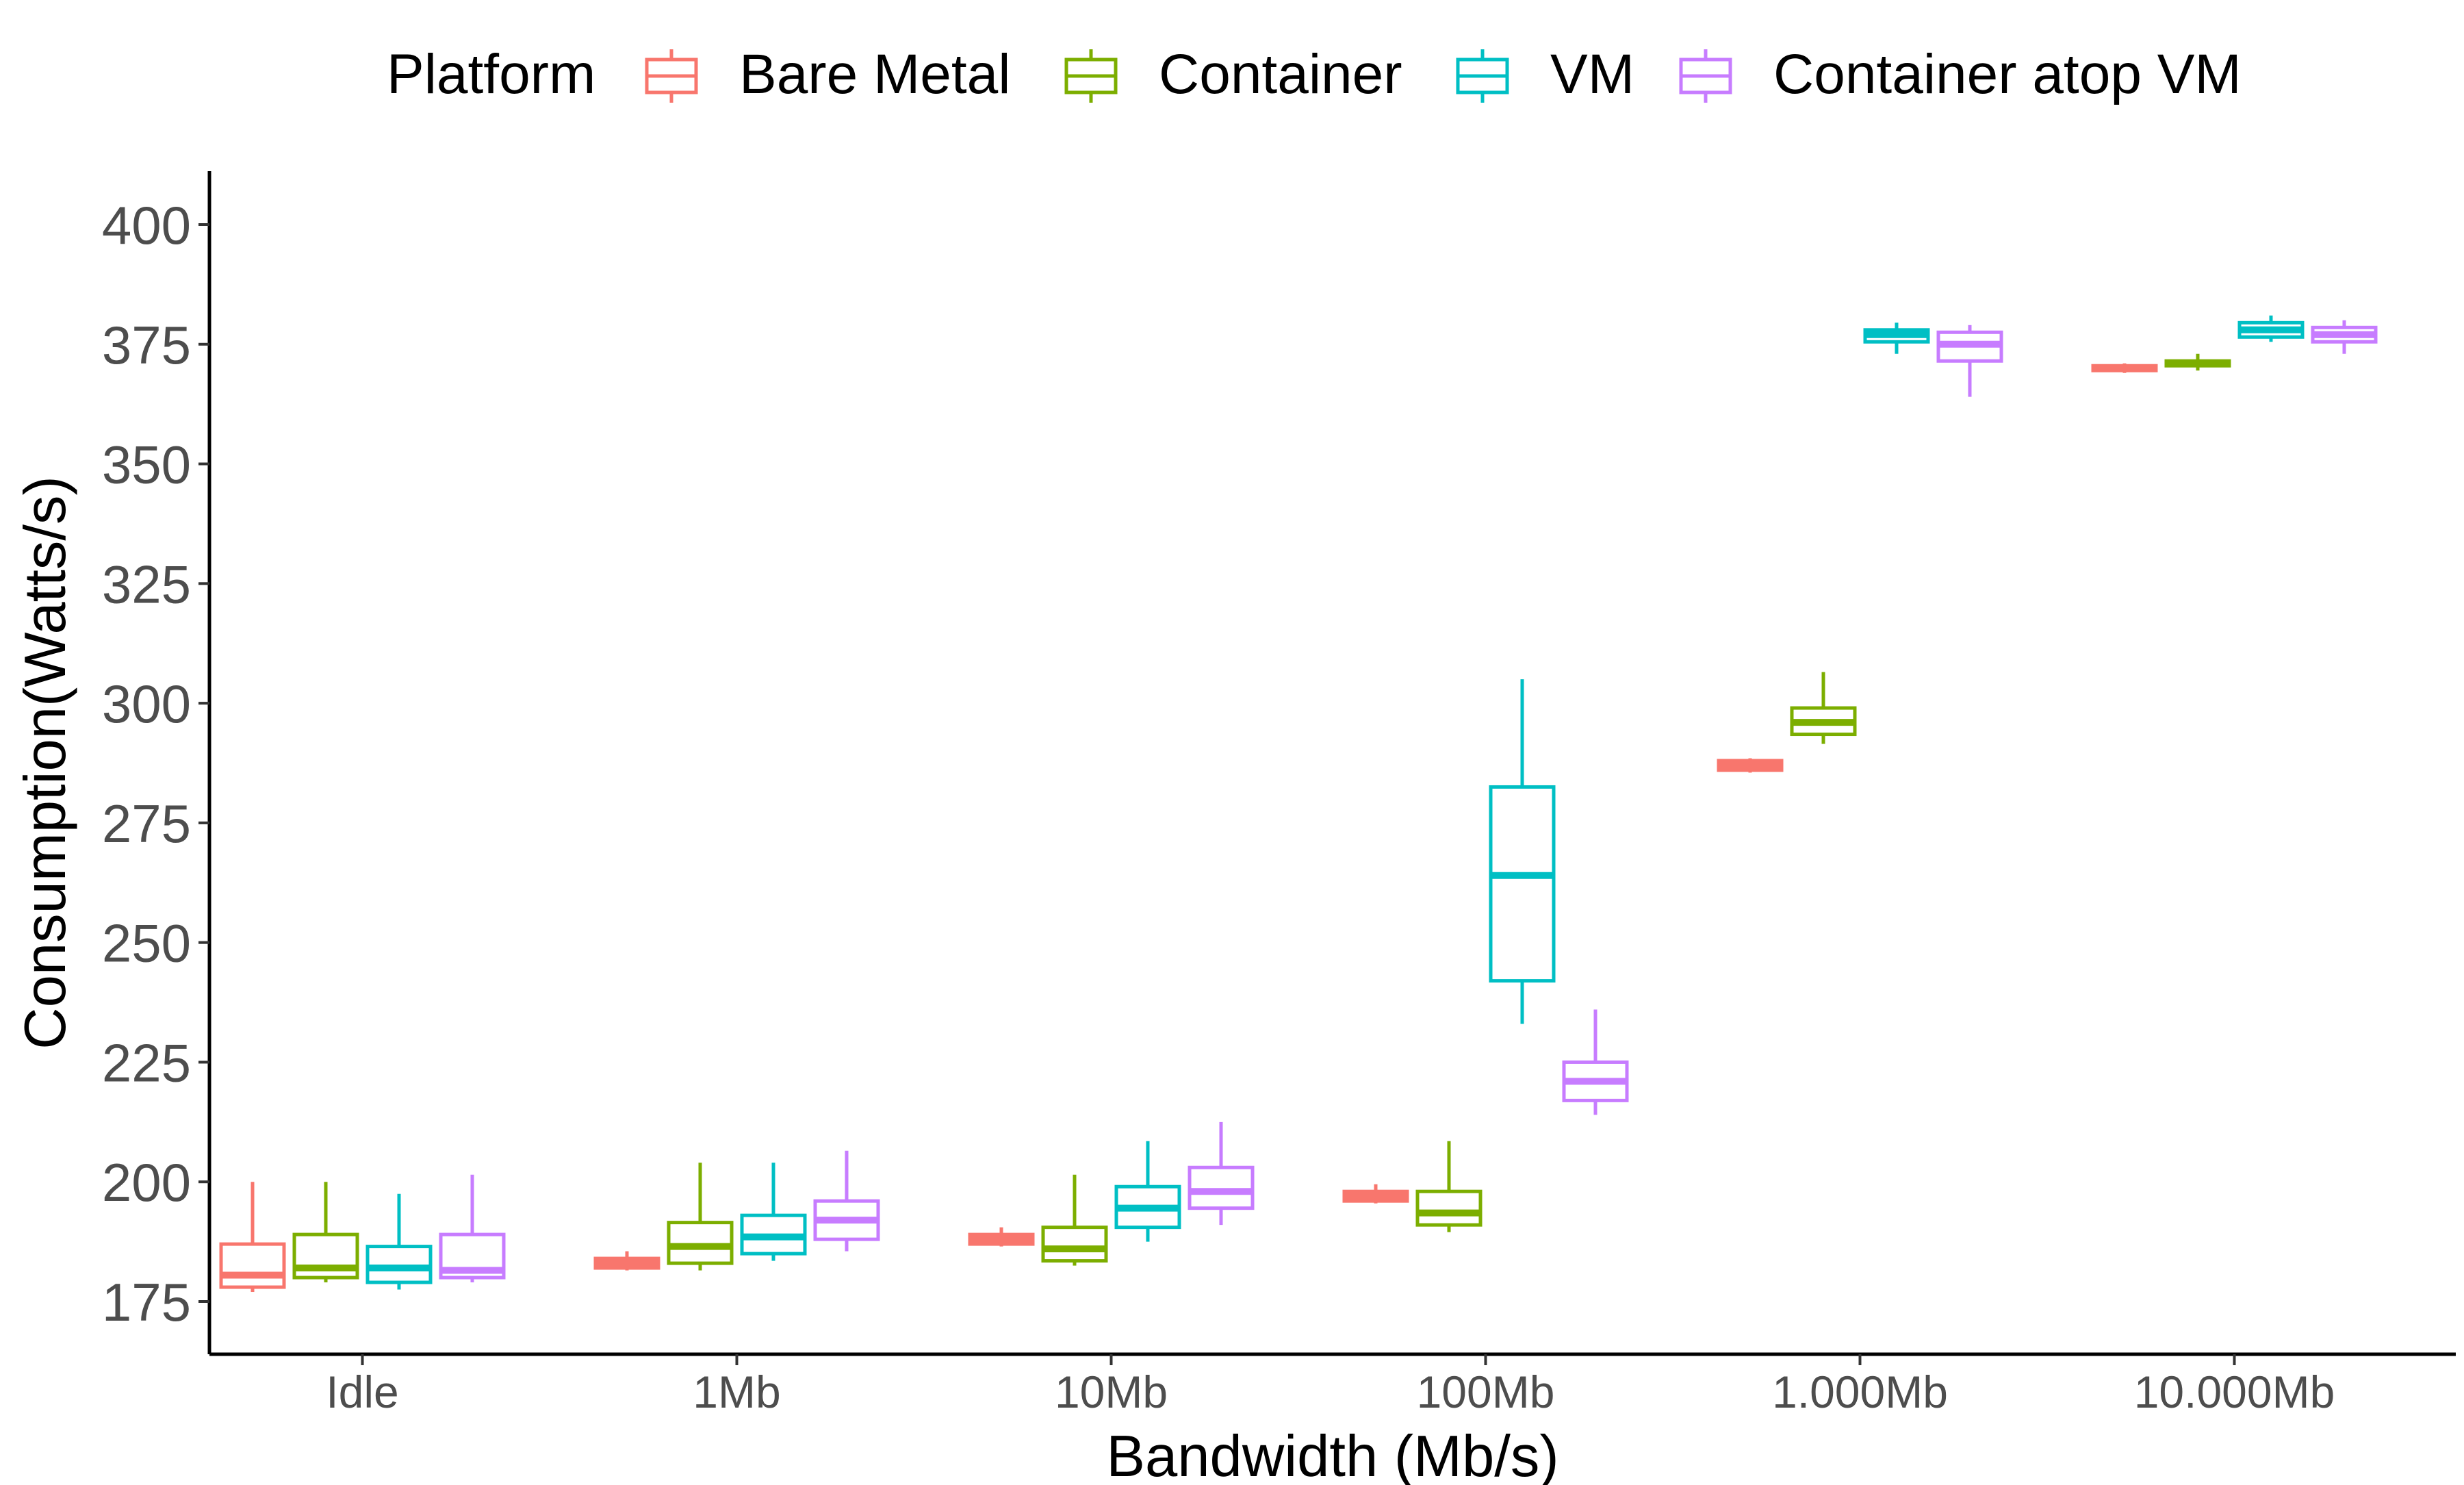  I want to click on x-tick-label: 1Mb, so click(736, 1392).